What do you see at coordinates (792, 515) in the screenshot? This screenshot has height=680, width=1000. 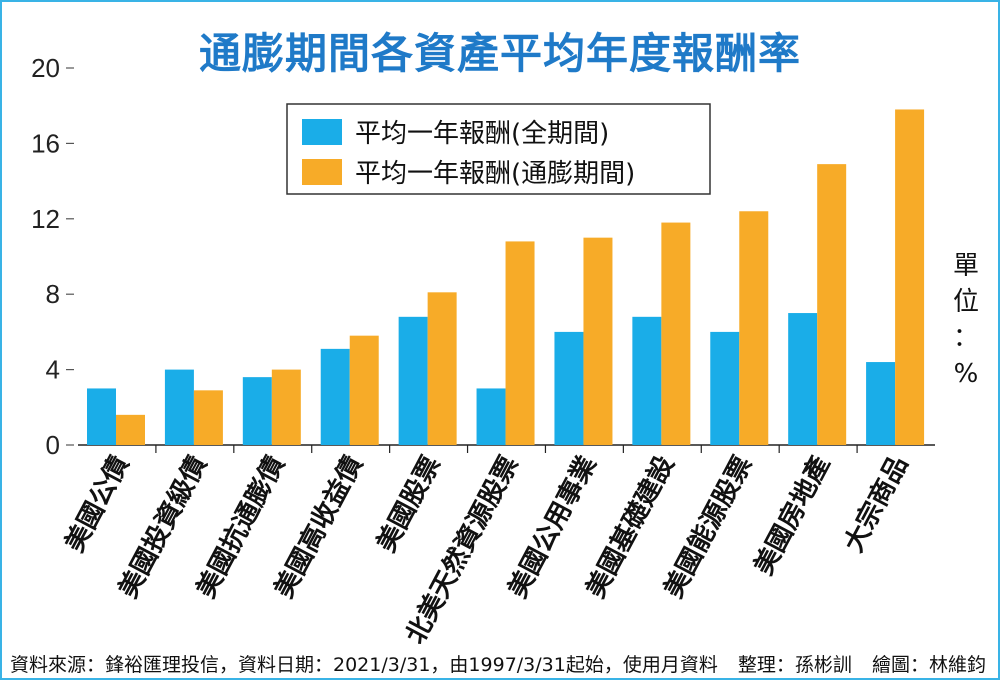 I see `x-tick-label: 美國房地產` at bounding box center [792, 515].